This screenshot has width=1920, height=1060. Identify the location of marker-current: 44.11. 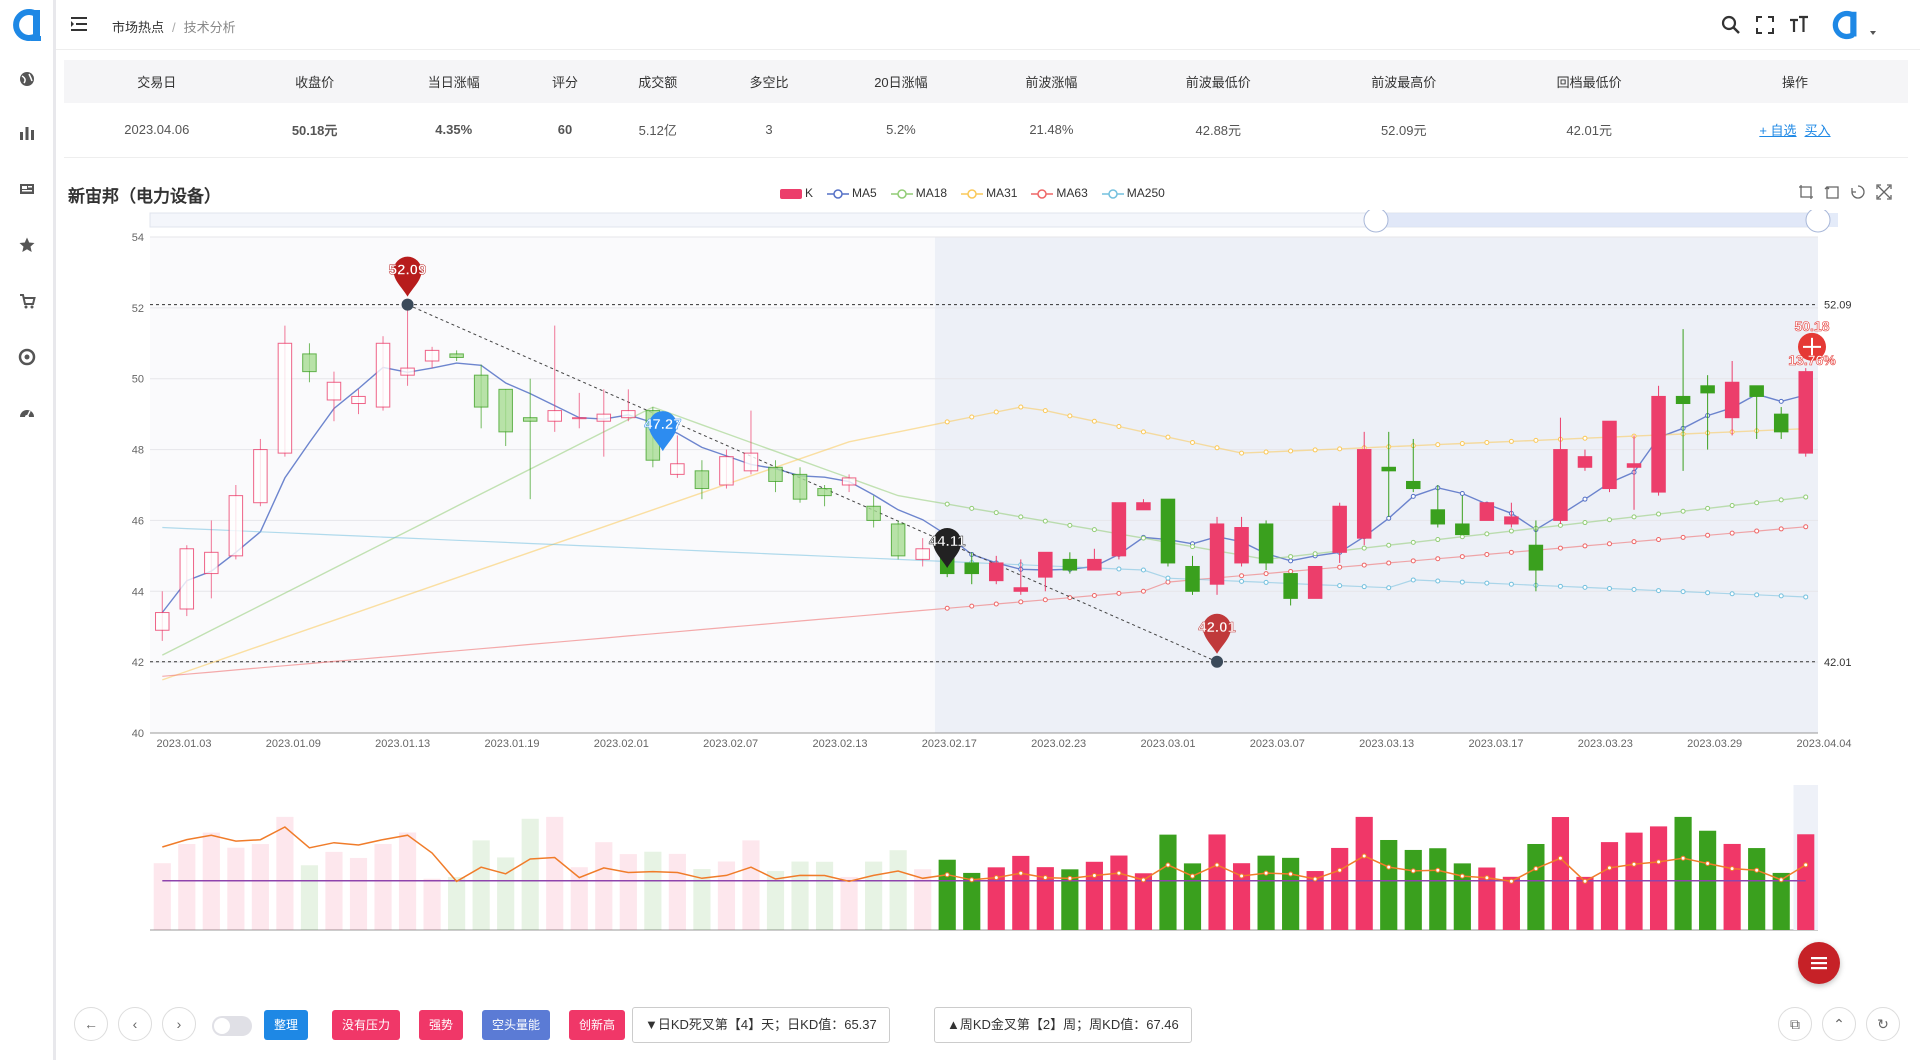
(947, 548).